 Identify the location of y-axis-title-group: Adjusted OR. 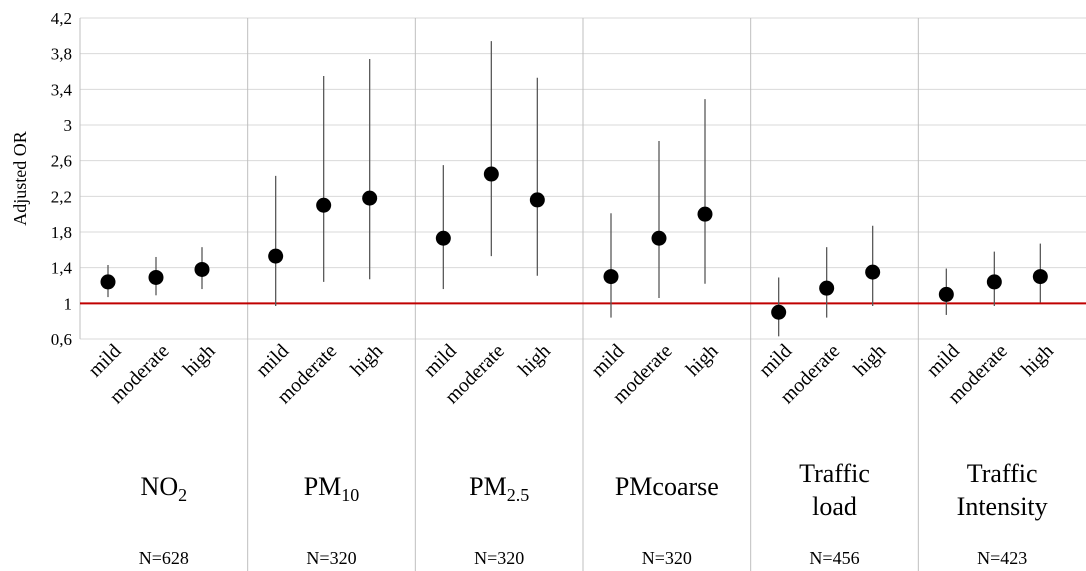
(20, 178).